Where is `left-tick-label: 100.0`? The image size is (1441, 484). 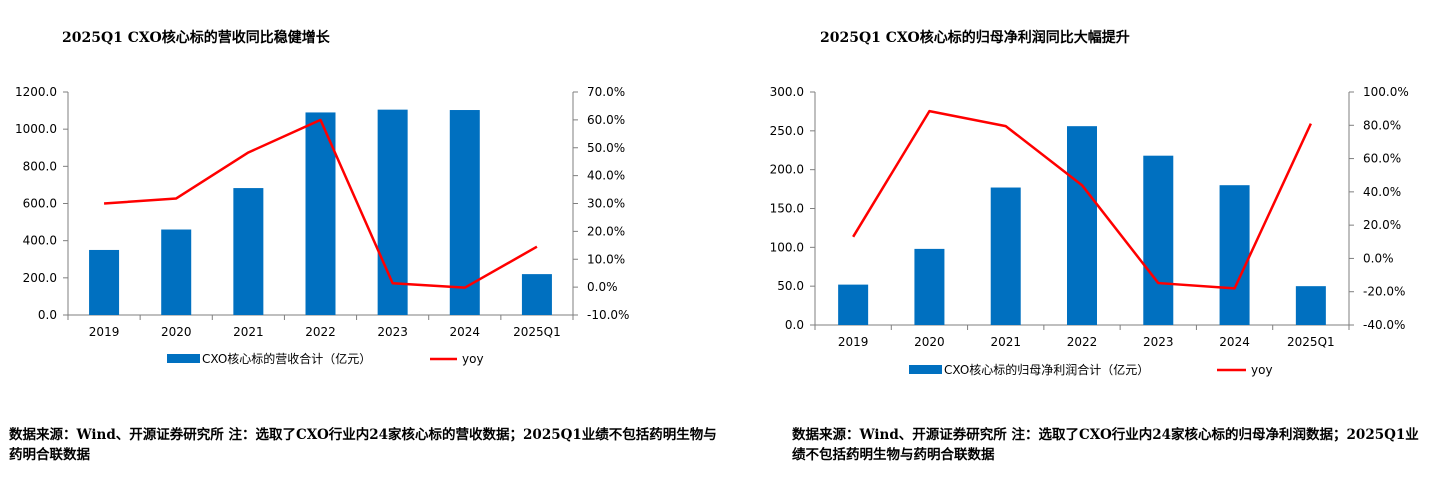 left-tick-label: 100.0 is located at coordinates (787, 247).